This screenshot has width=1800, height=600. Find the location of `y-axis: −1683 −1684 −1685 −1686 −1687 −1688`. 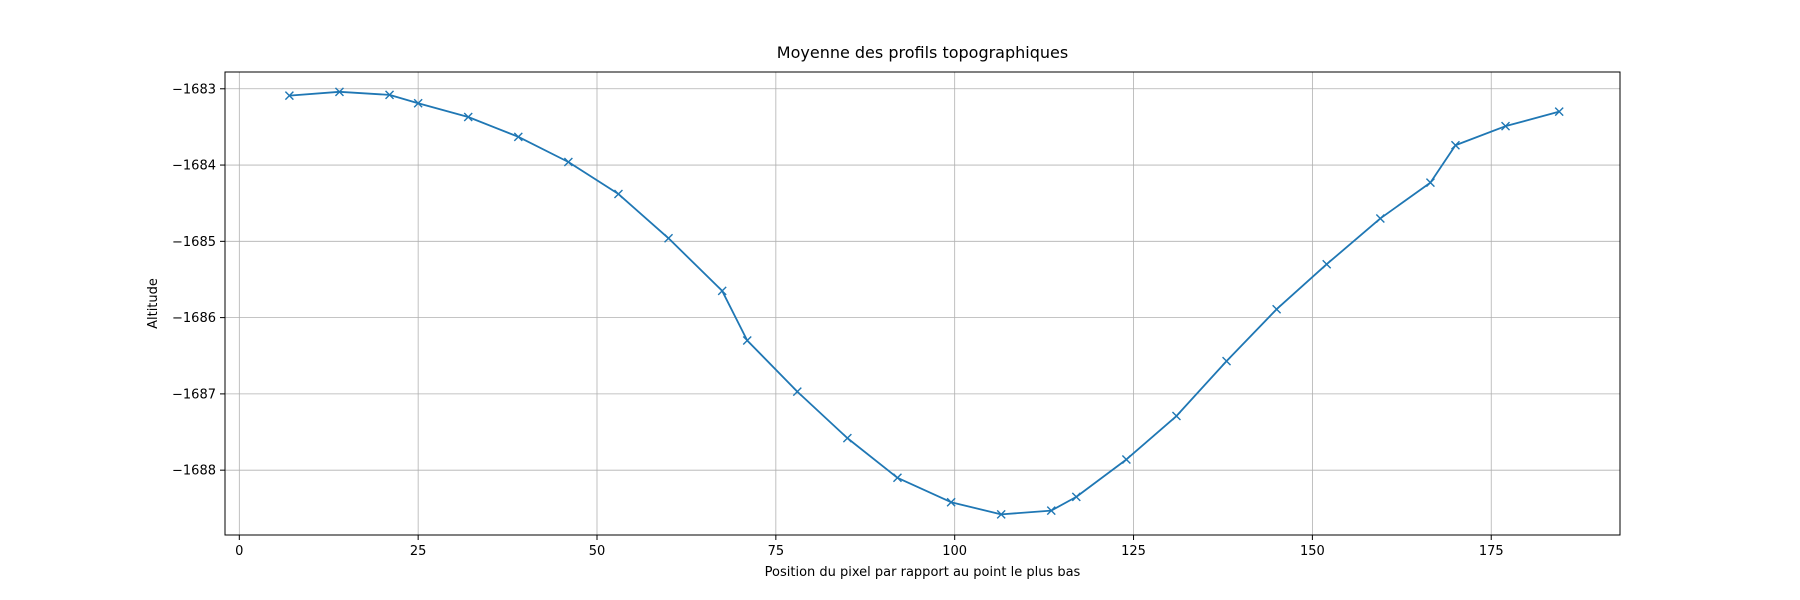

y-axis: −1683 −1684 −1685 −1686 −1687 −1688 is located at coordinates (198, 280).